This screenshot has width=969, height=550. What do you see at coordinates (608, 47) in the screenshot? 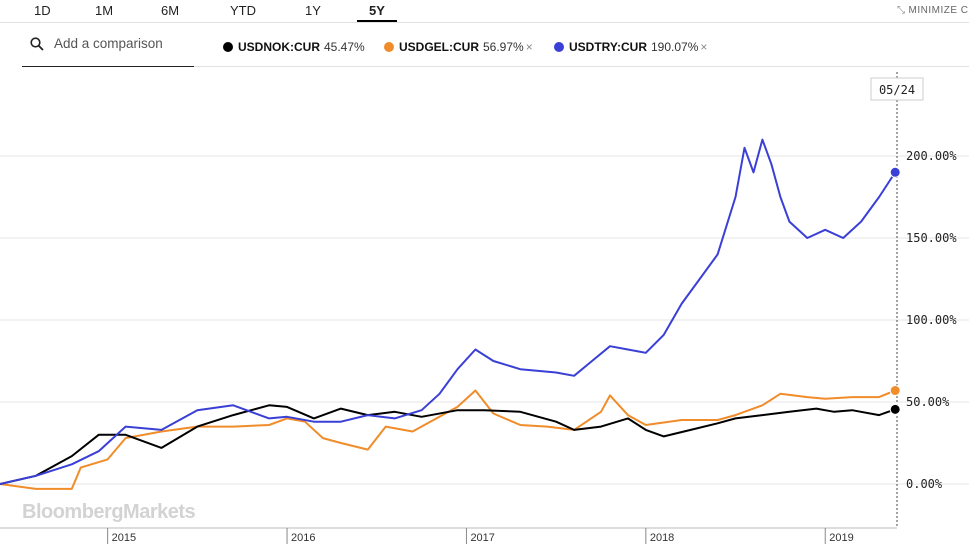
I see `legend-symbol: USDTRY:CUR` at bounding box center [608, 47].